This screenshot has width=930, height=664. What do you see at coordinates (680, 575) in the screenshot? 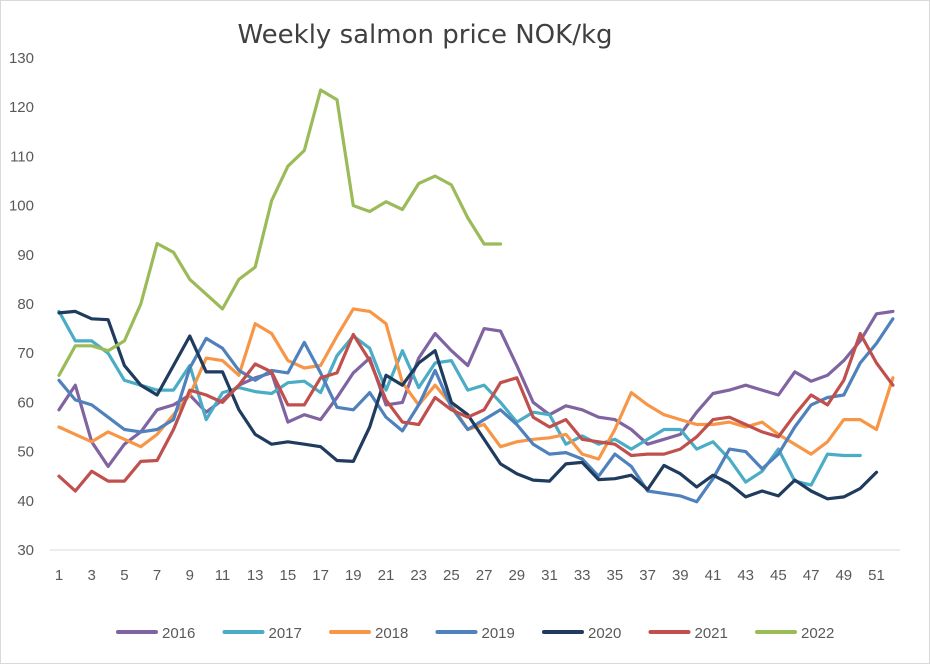
I see `x-tick-label: 39` at bounding box center [680, 575].